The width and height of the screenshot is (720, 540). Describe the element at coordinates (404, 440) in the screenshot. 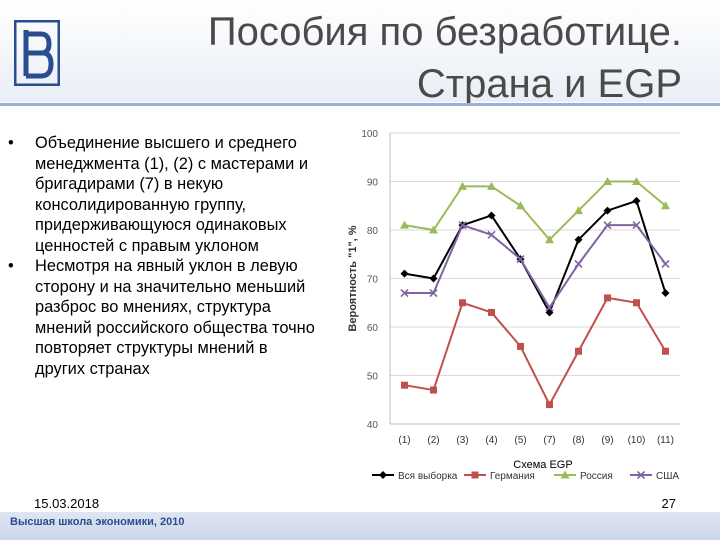

I see `x-tick-label: (1)` at that location.